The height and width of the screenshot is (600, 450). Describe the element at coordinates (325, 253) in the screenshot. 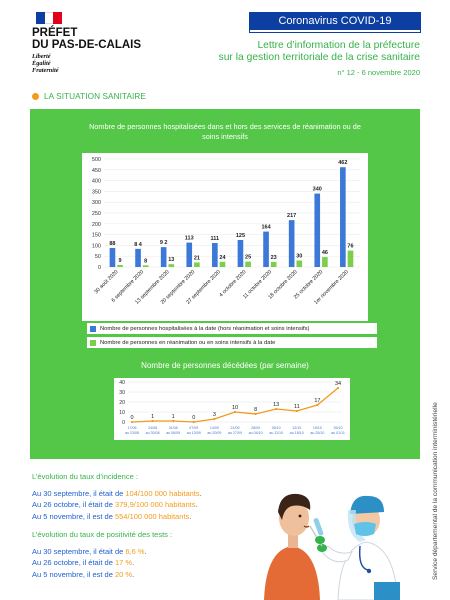

I see `data-label: 46` at that location.